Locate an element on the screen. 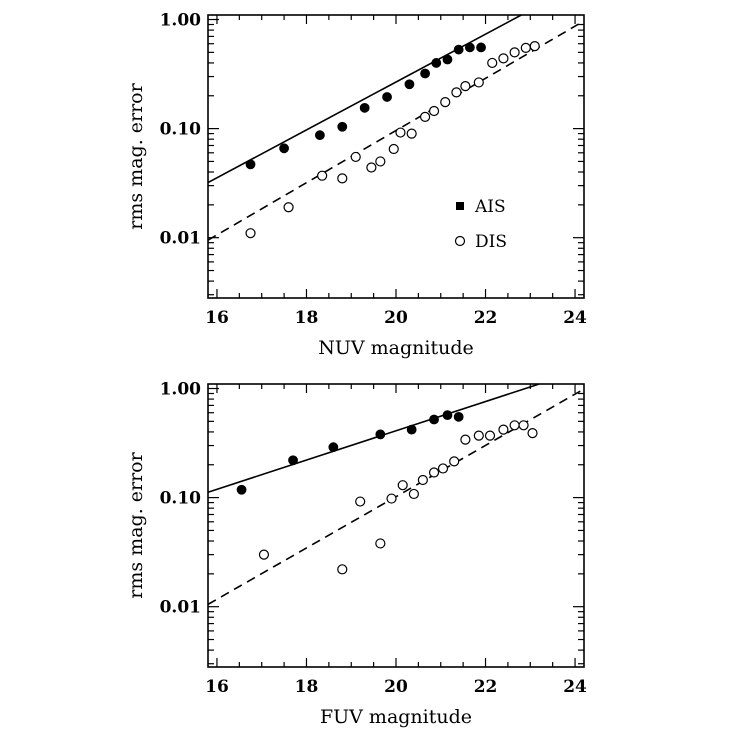 This screenshot has height=743, width=747. legend: AIS DIS is located at coordinates (480, 224).